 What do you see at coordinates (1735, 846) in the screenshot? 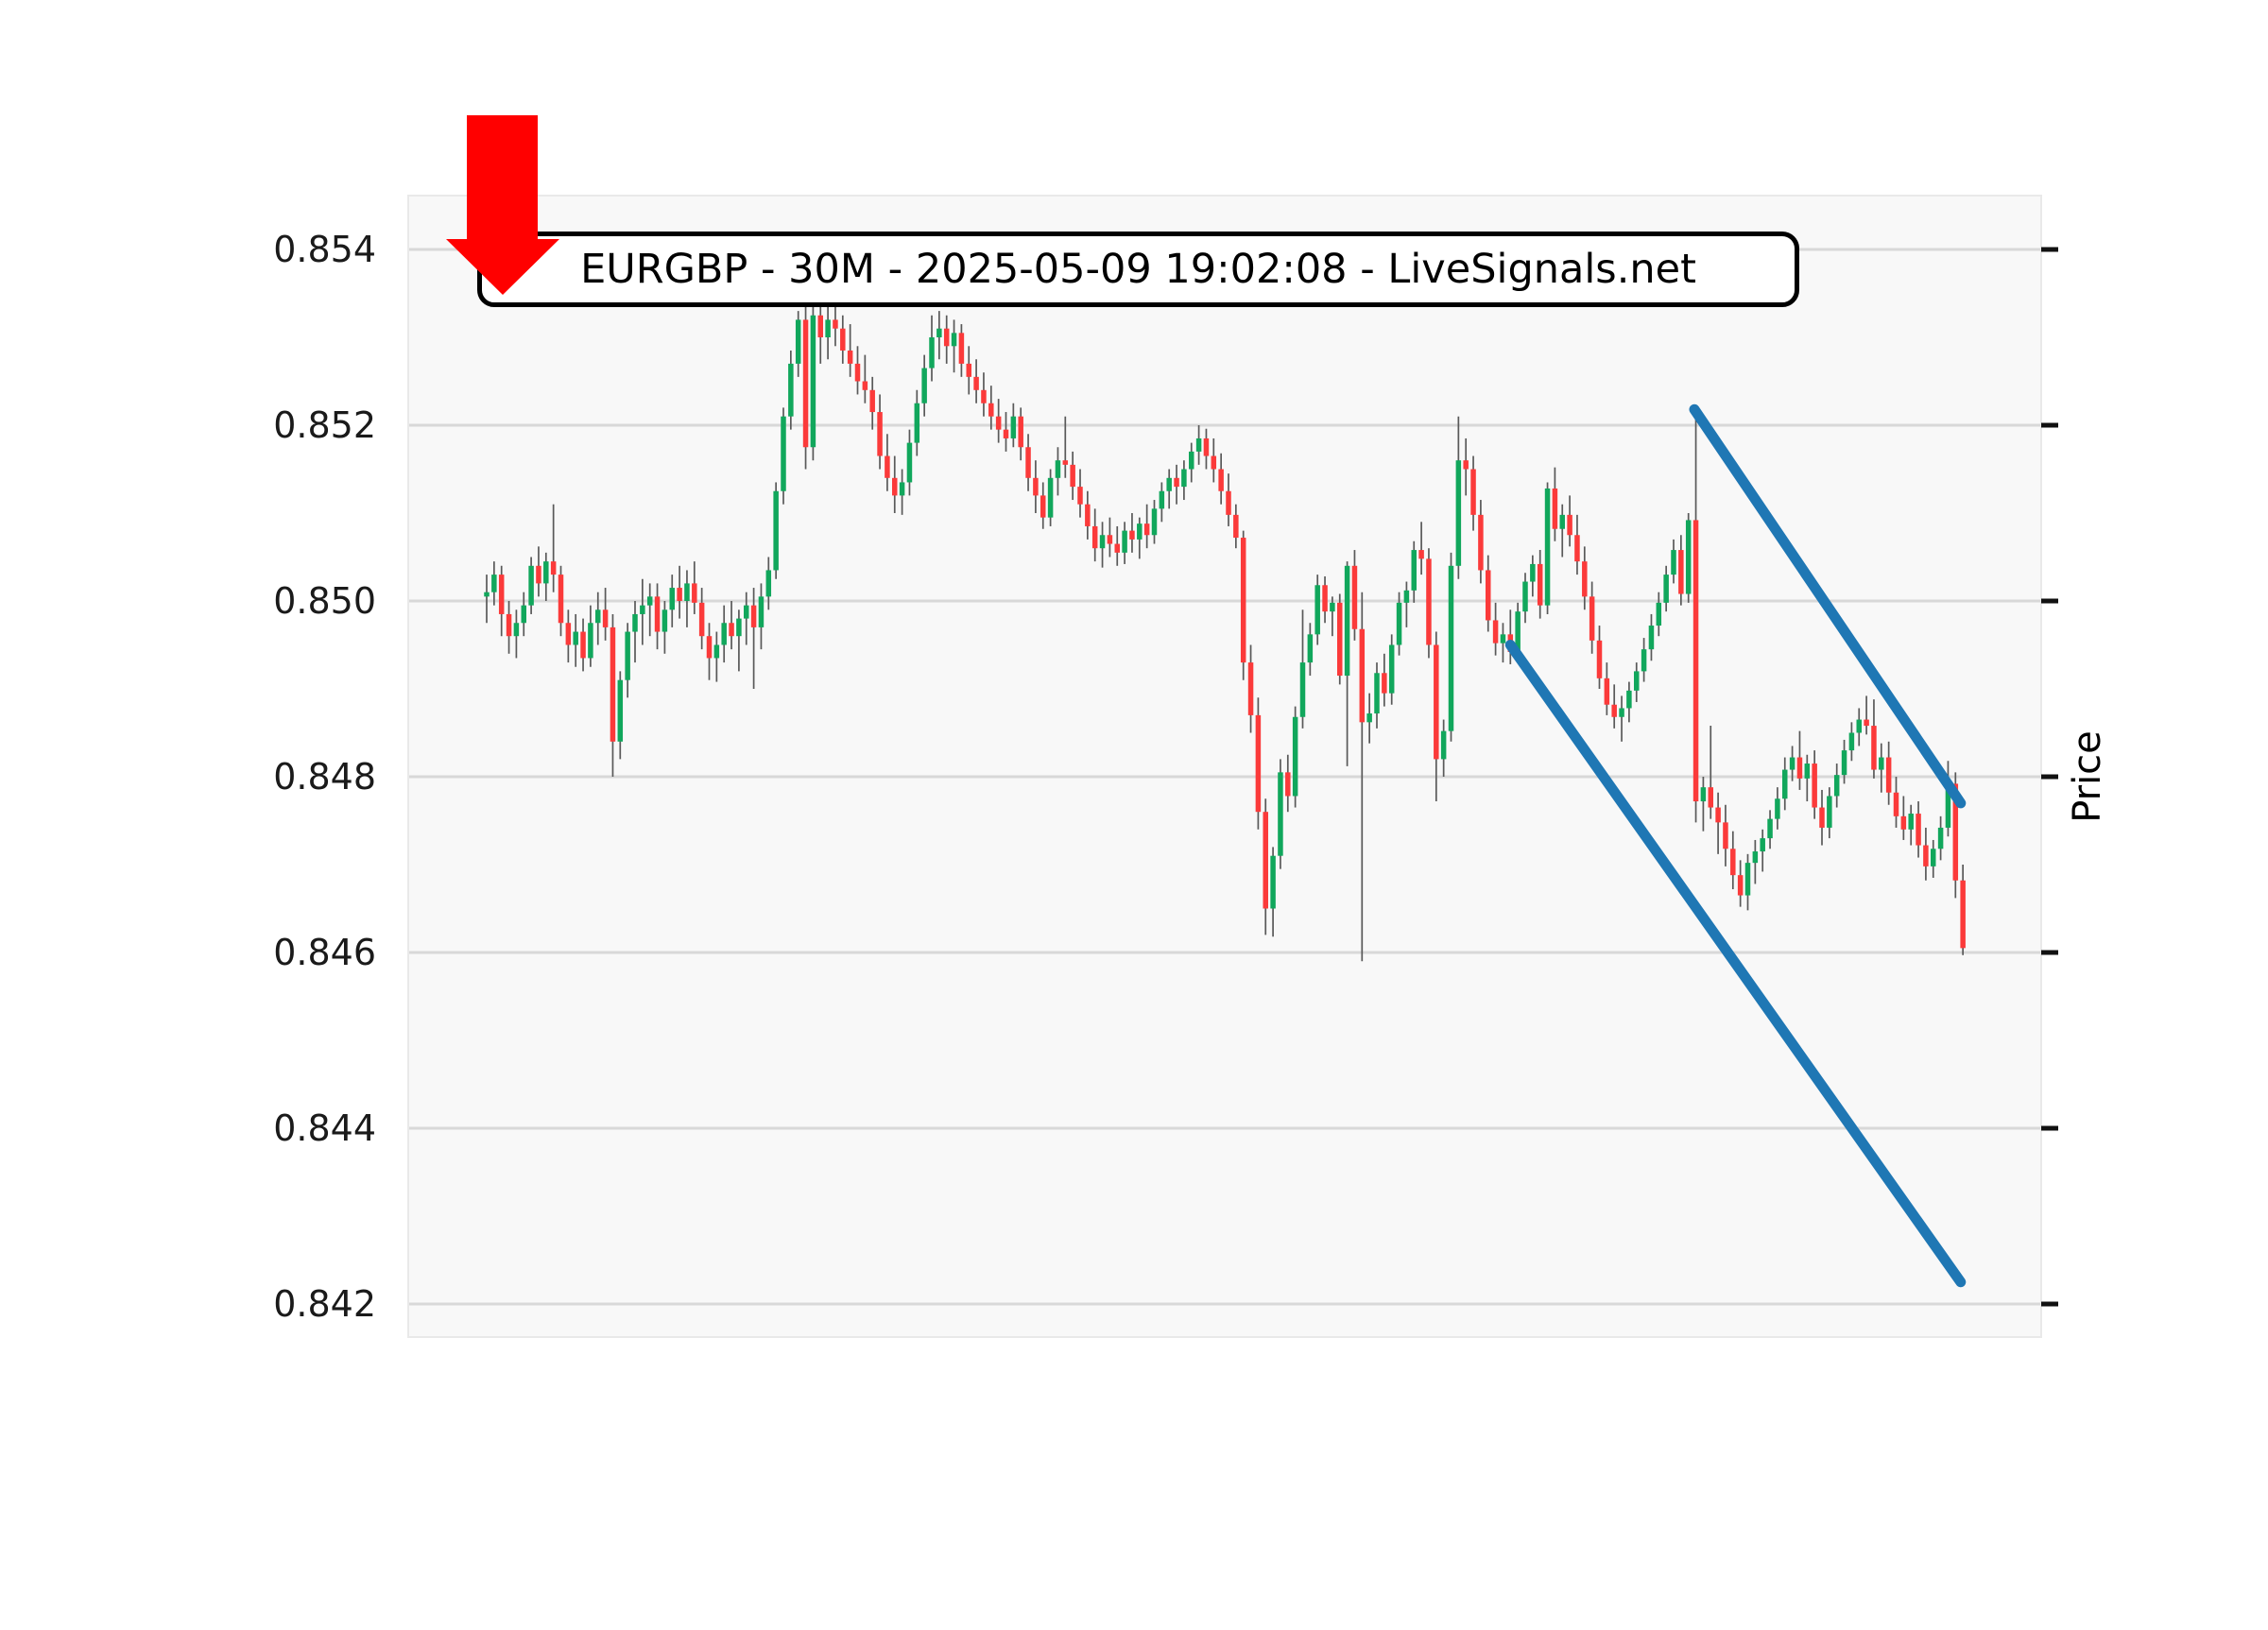
I see `trendlines` at bounding box center [1735, 846].